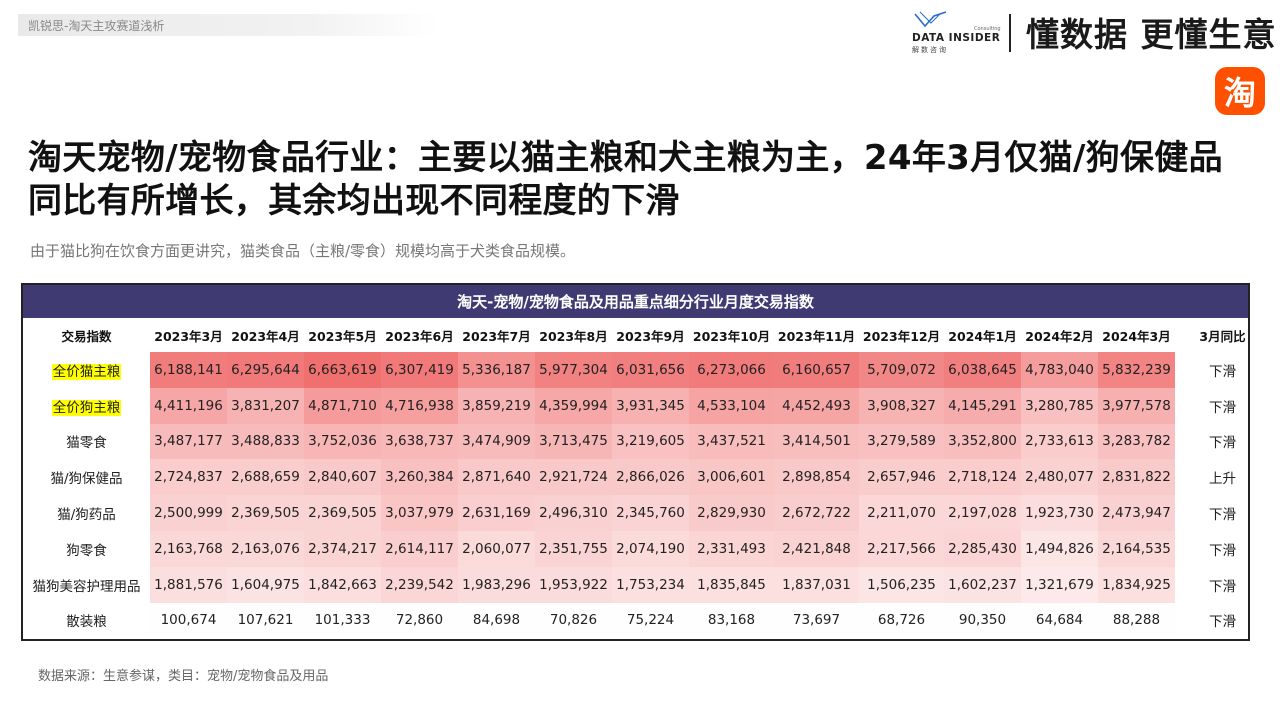  Describe the element at coordinates (1059, 620) in the screenshot. I see `value-cell: 64,684` at that location.